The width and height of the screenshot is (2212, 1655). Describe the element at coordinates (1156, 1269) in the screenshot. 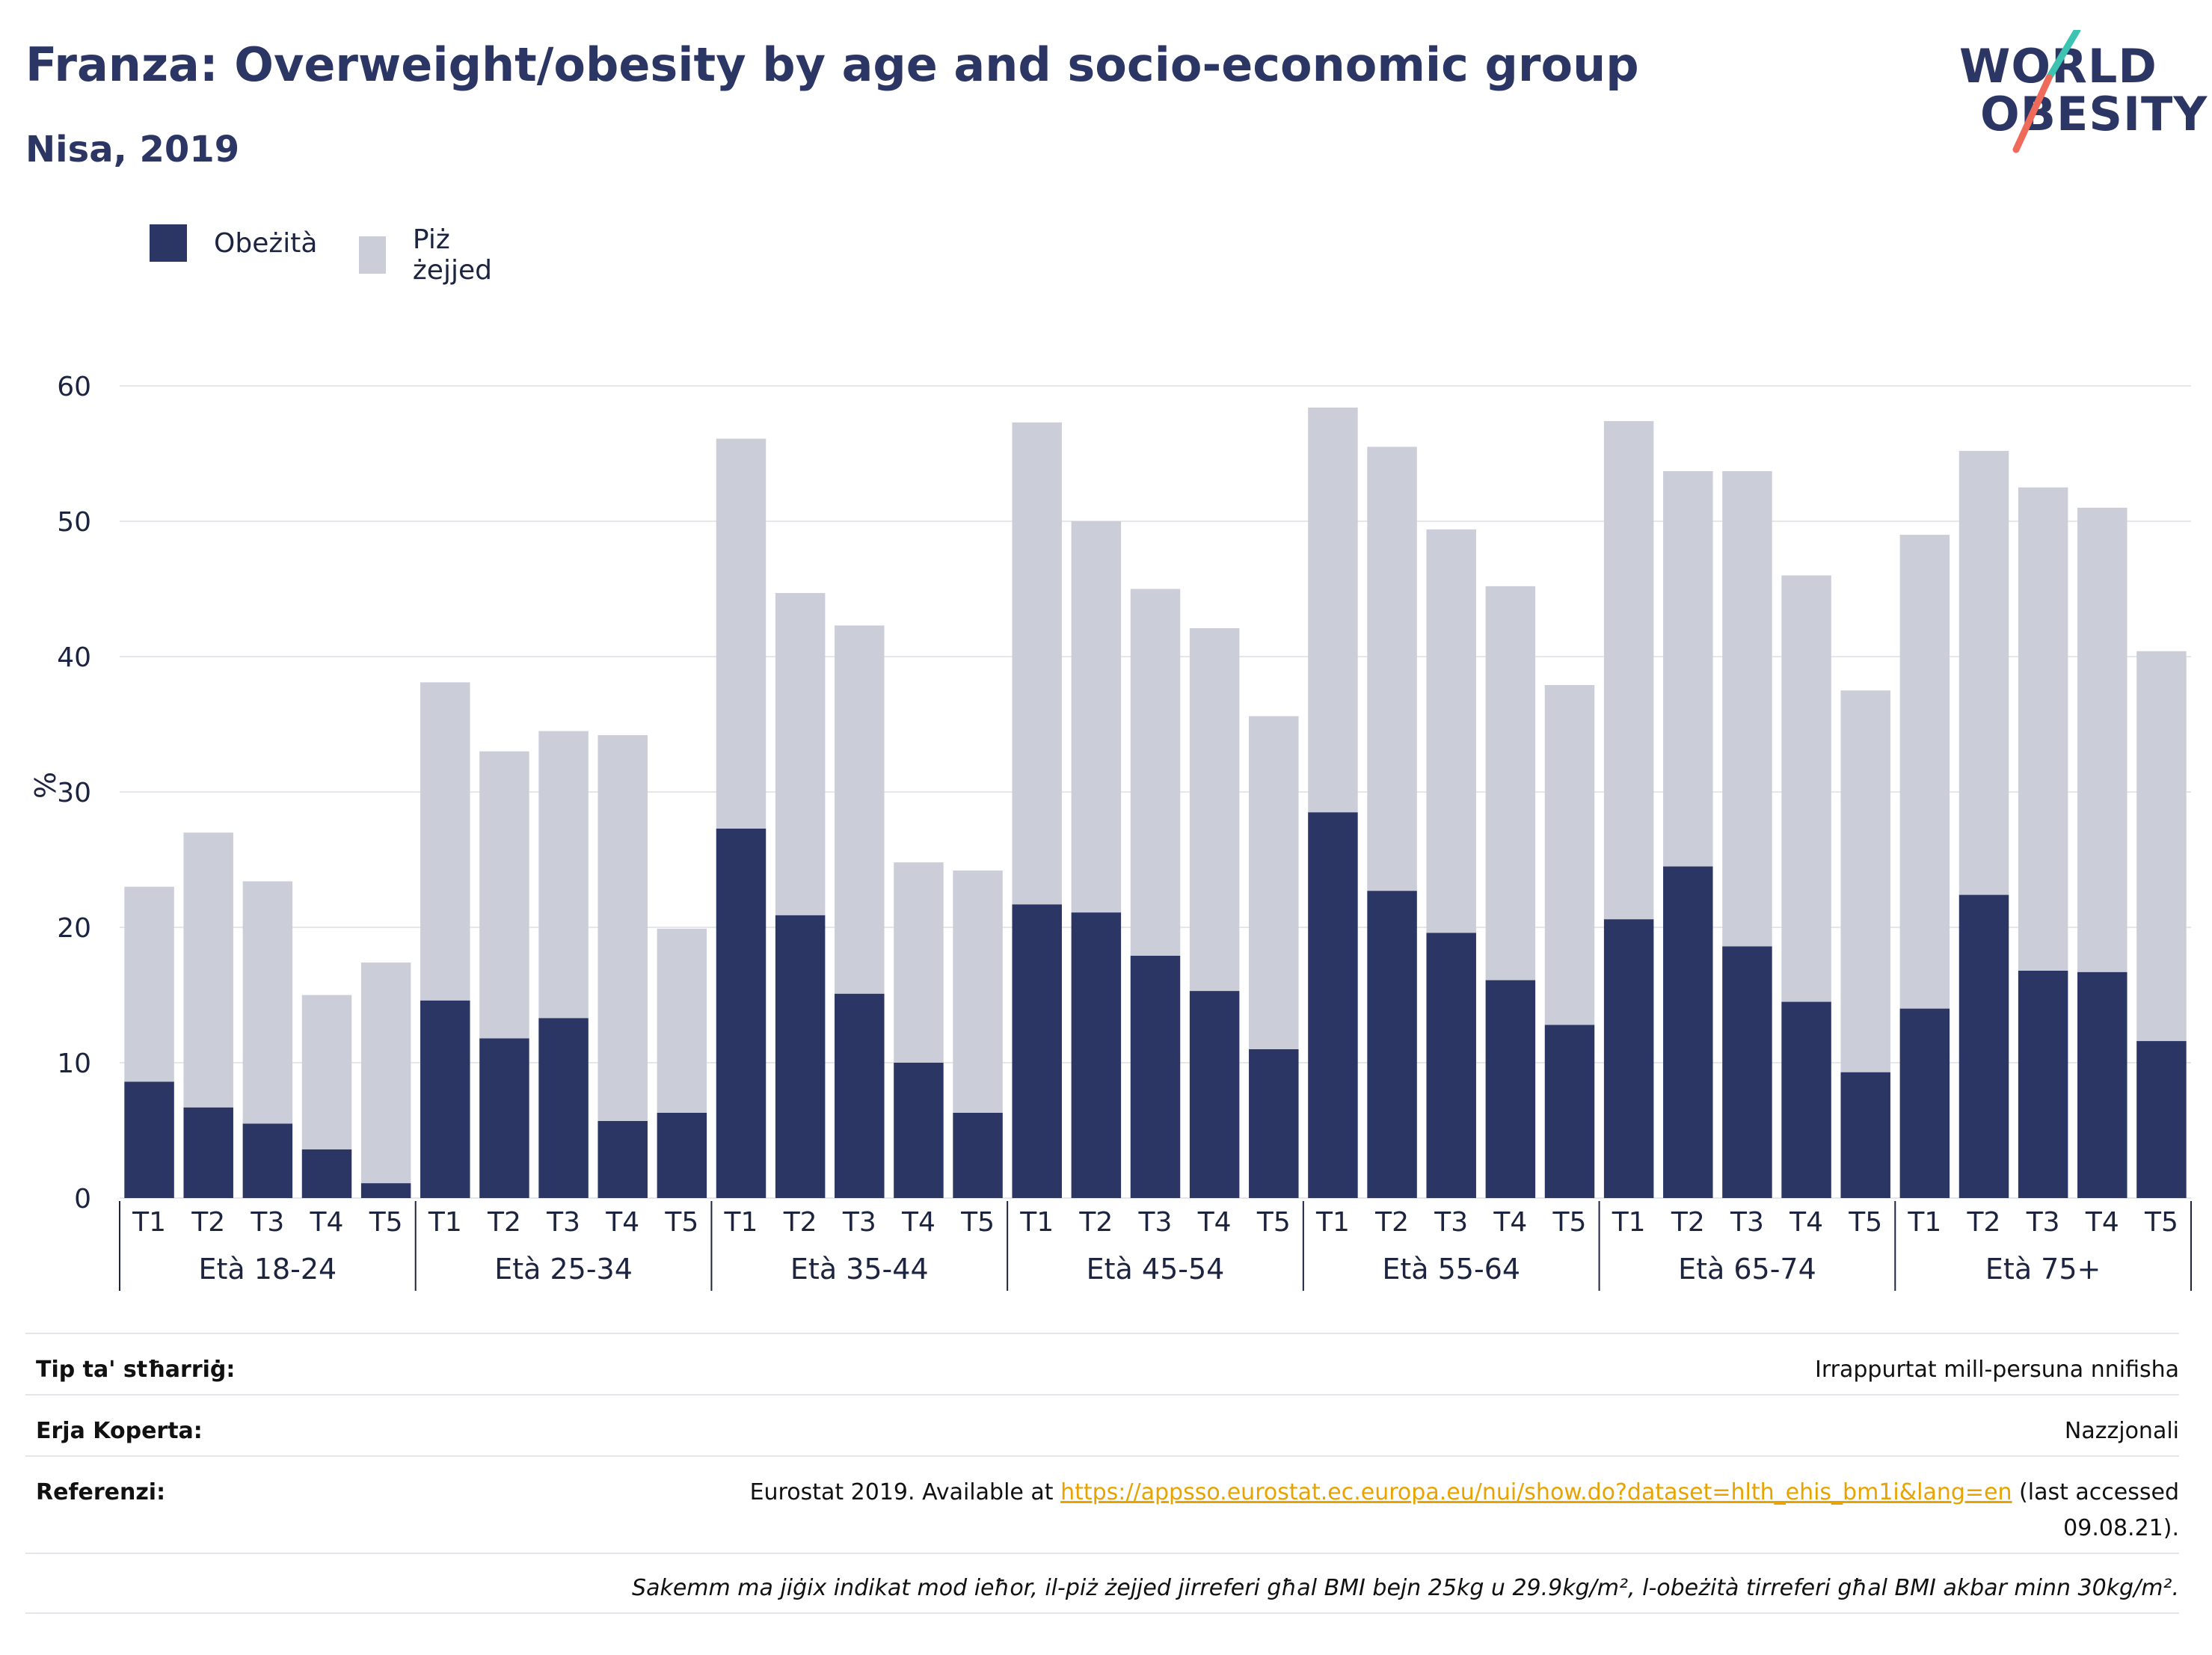

I see `x-group-label: Età 45-54` at that location.